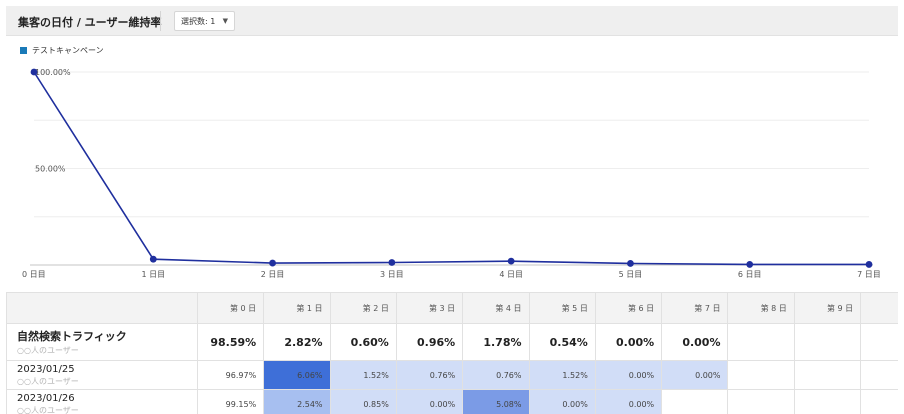 The image size is (904, 414). I want to click on x-tick-label: 3 日目, so click(392, 274).